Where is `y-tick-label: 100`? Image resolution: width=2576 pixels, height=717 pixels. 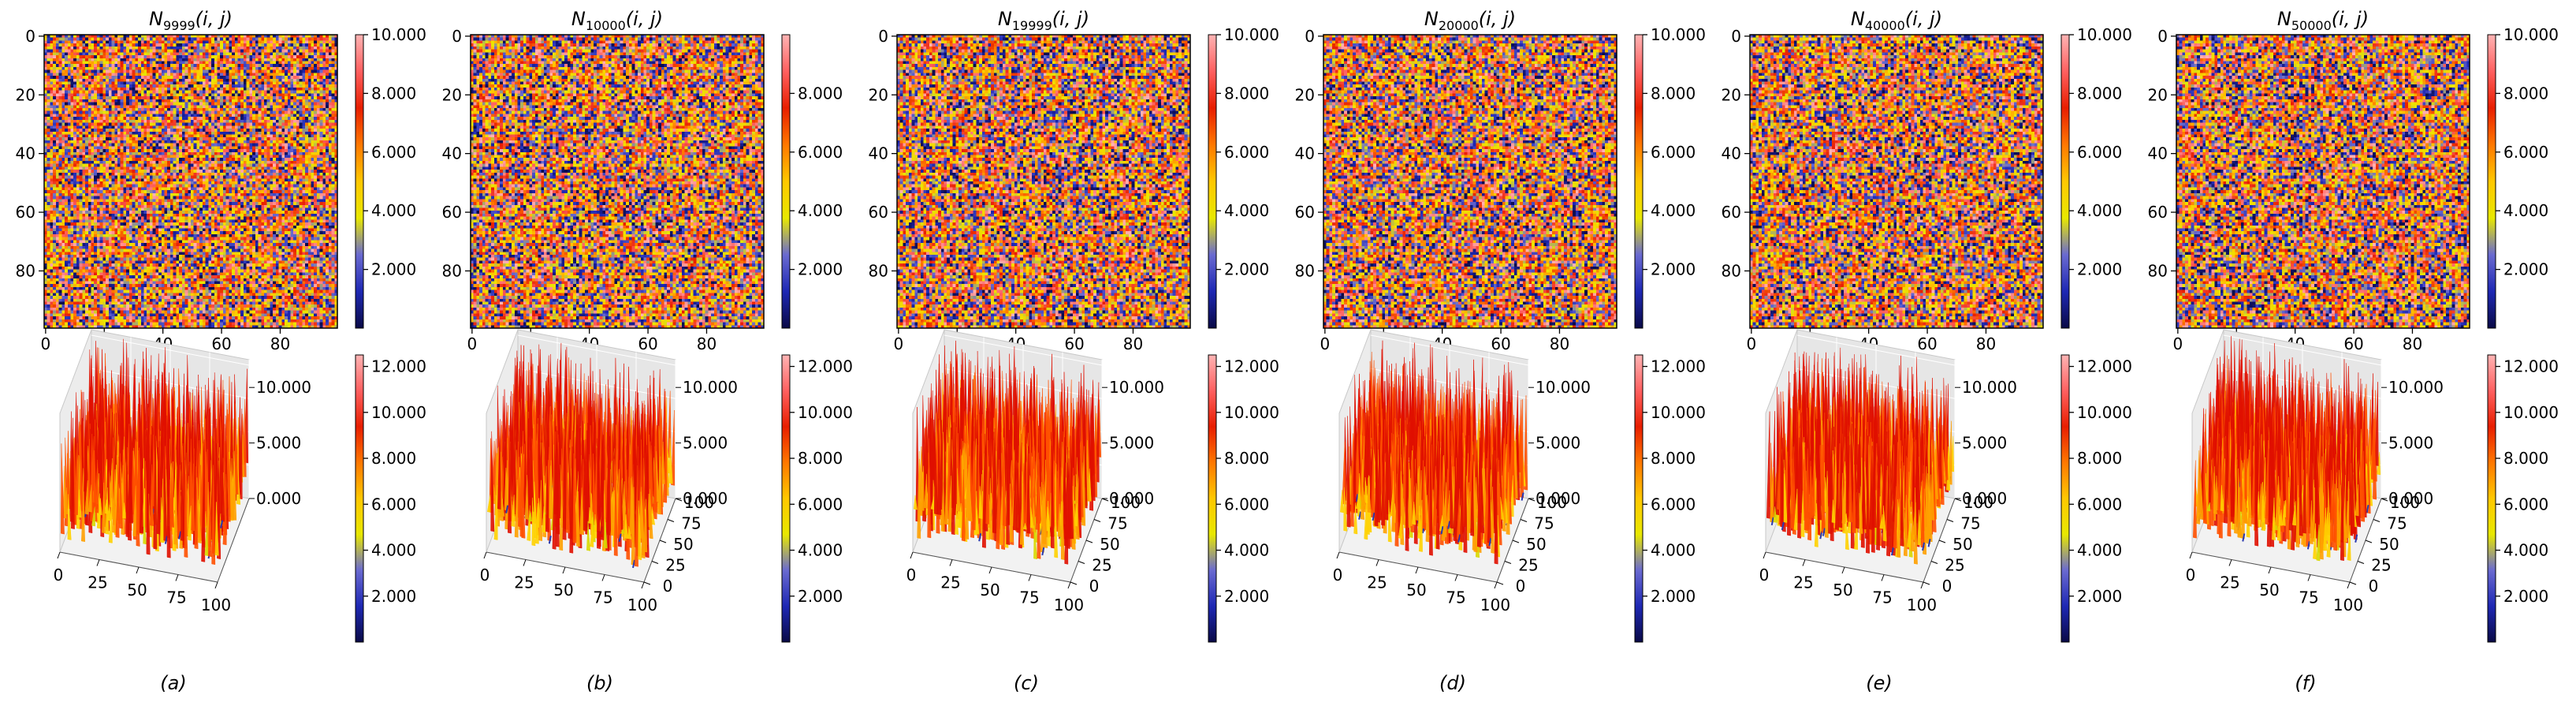 y-tick-label: 100 is located at coordinates (1126, 503).